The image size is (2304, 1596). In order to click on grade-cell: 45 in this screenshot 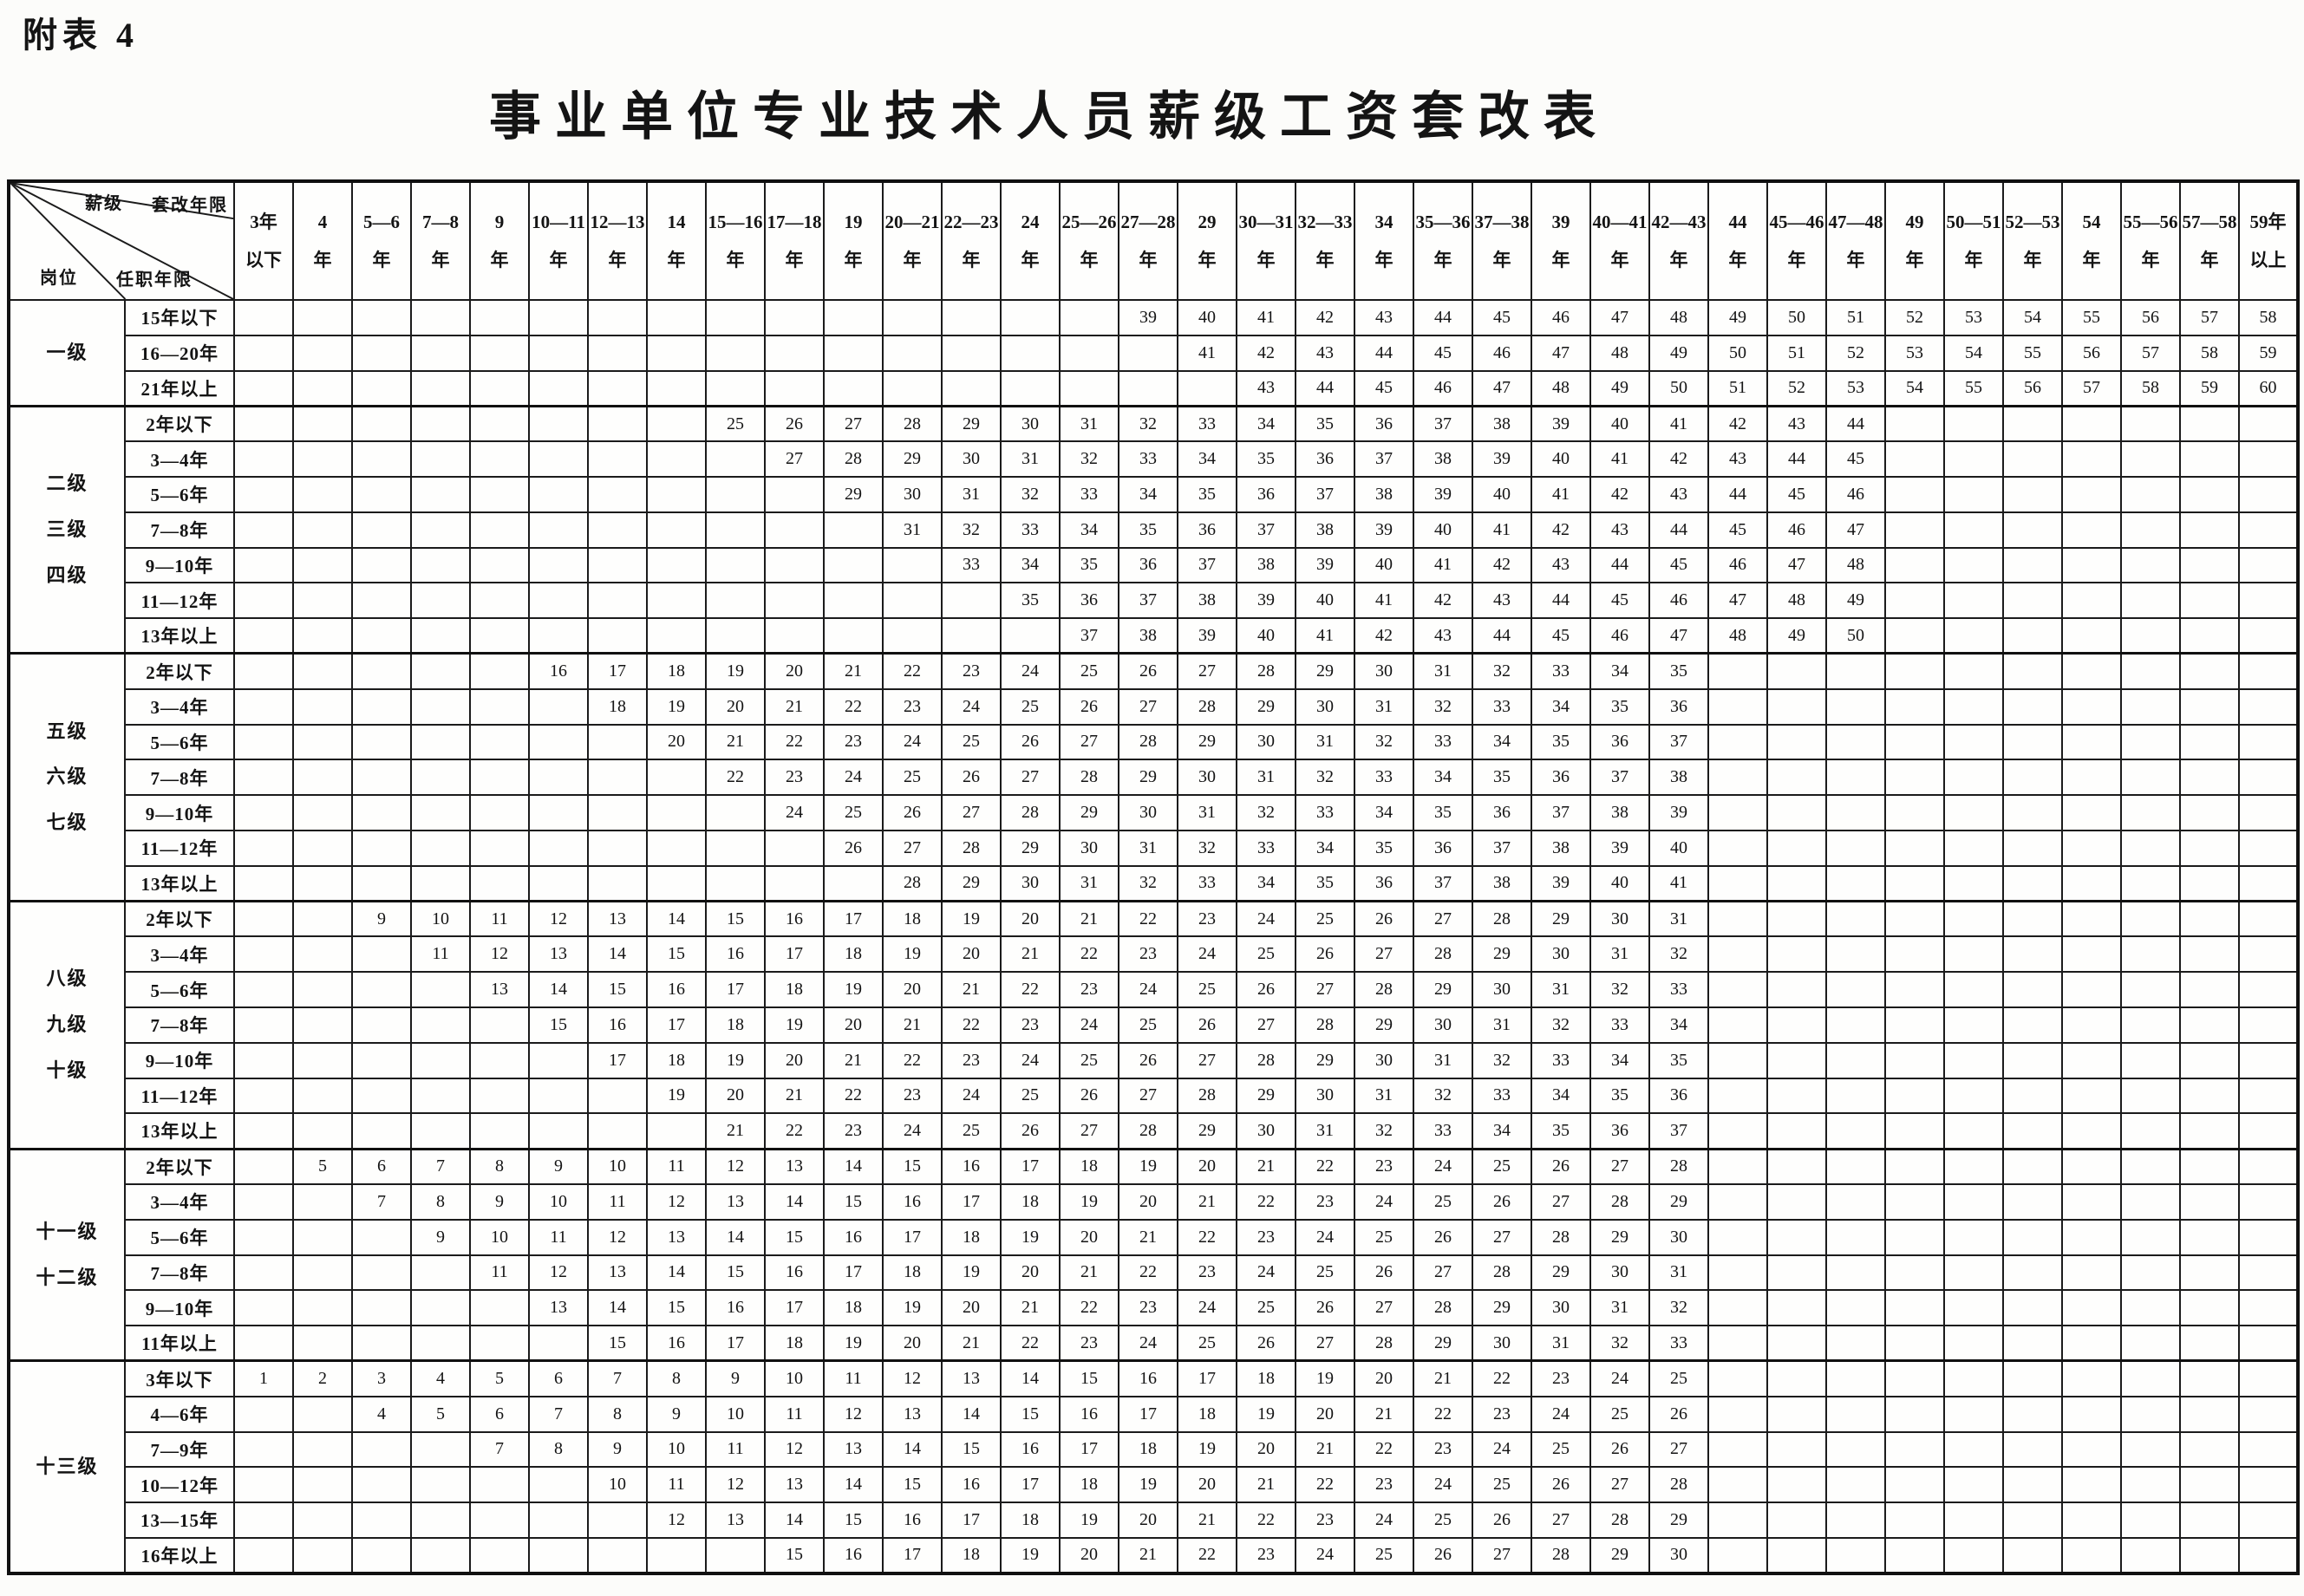, I will do `click(1738, 530)`.